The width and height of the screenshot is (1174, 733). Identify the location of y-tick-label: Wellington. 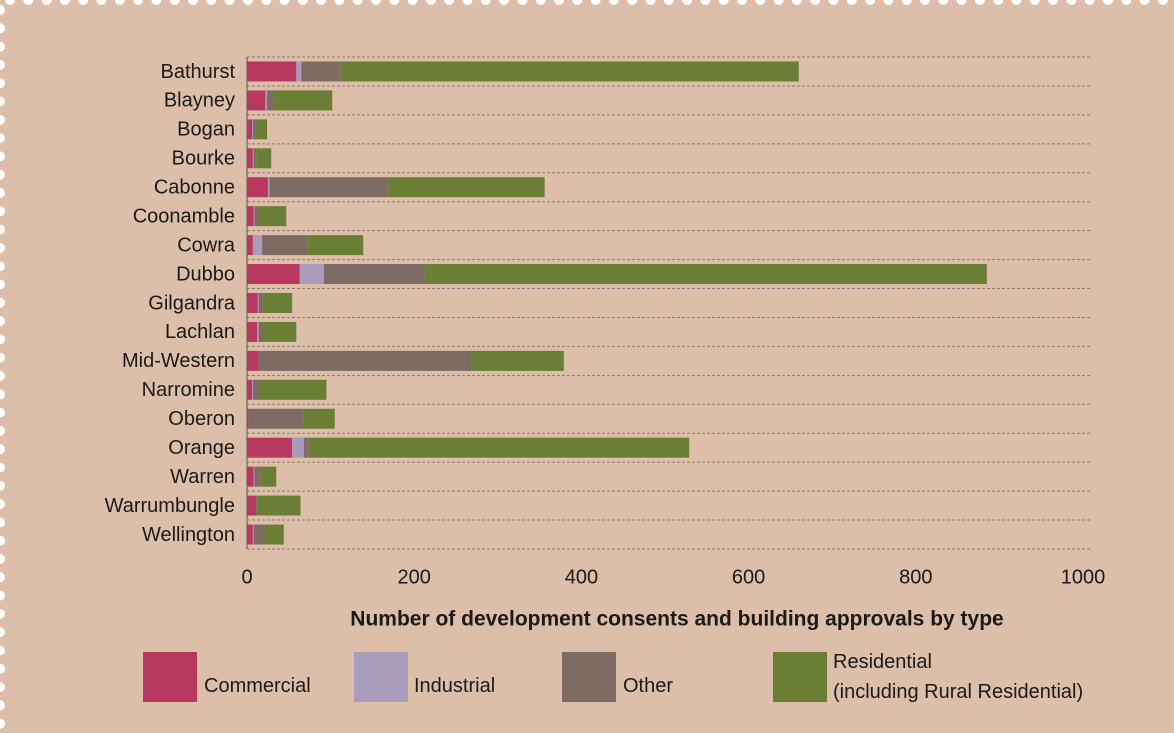
(188, 535).